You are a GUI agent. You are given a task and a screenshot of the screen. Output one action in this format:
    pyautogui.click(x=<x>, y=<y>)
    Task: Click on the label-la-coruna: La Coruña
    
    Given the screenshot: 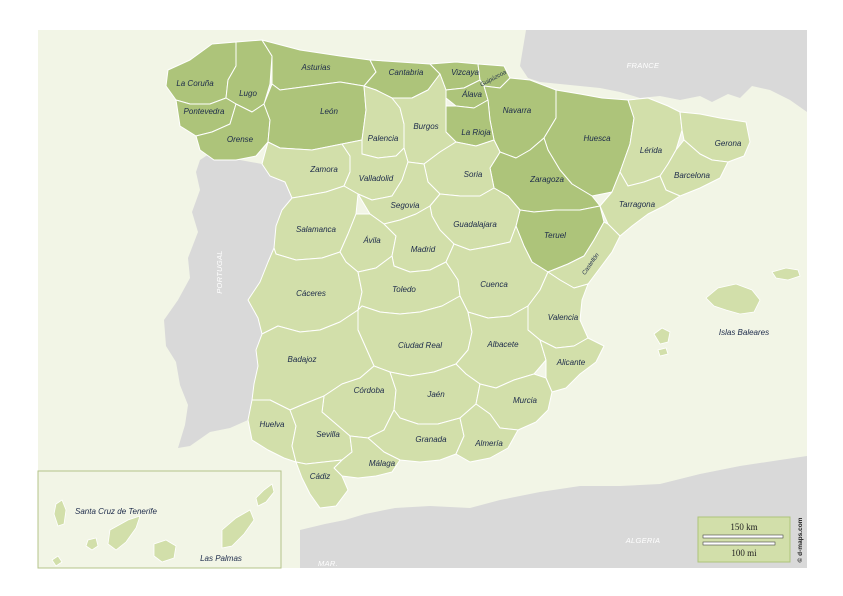 What is the action you would take?
    pyautogui.click(x=195, y=83)
    